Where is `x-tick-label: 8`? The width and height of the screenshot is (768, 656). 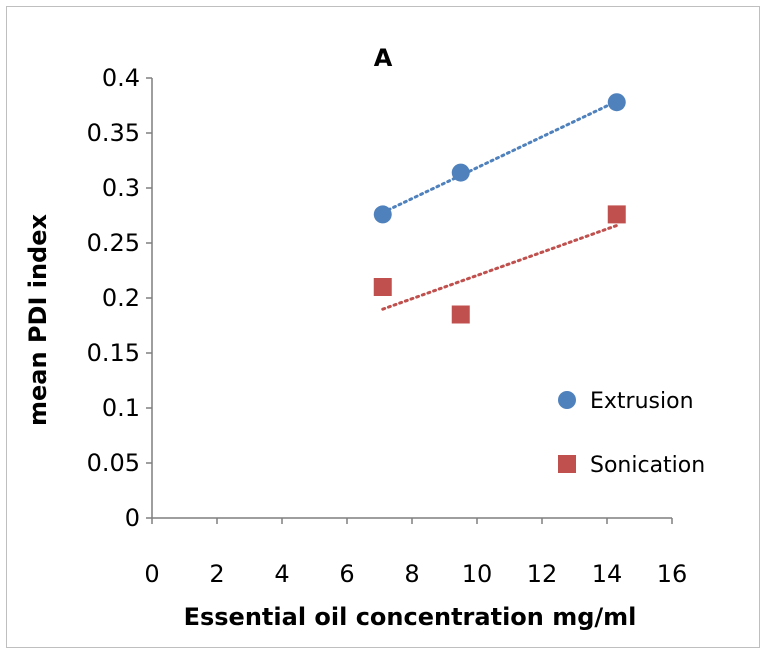
x-tick-label: 8 is located at coordinates (411, 574).